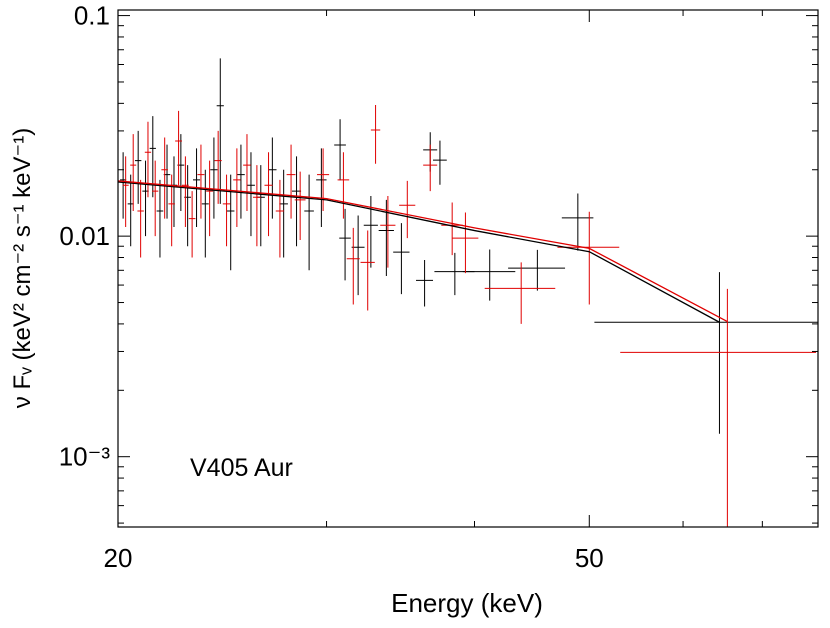  What do you see at coordinates (589, 558) in the screenshot?
I see `x-tick-label: 50` at bounding box center [589, 558].